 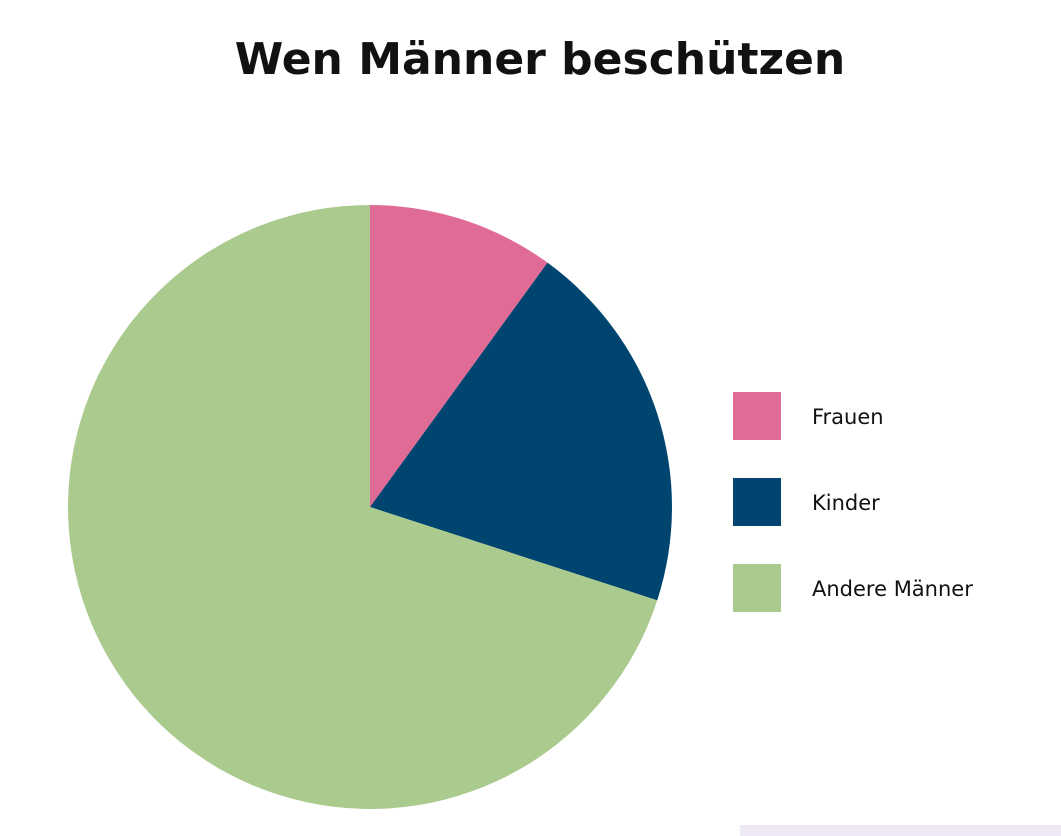 What do you see at coordinates (540, 59) in the screenshot?
I see `chart-title: Wen Männer beschützen` at bounding box center [540, 59].